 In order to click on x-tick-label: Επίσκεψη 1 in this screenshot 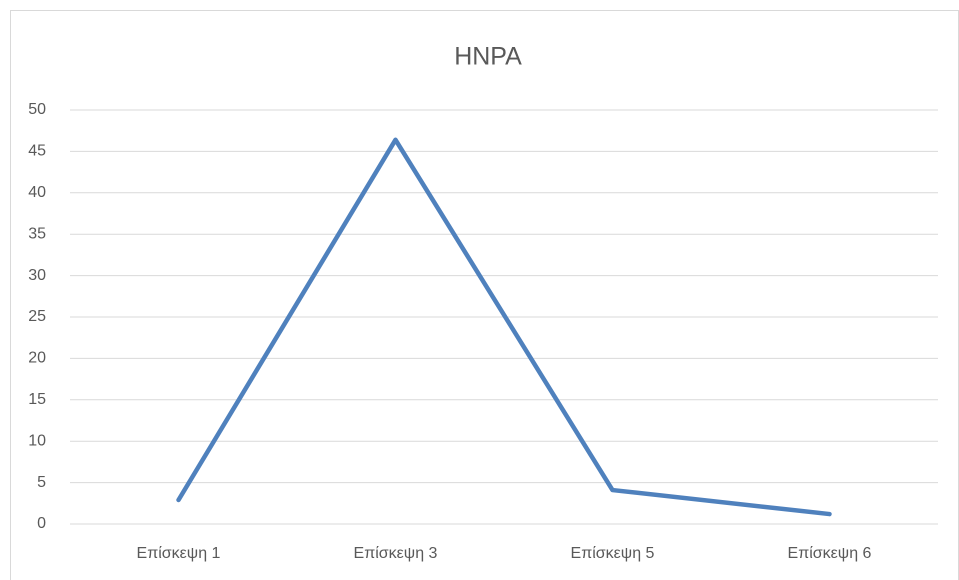, I will do `click(179, 553)`.